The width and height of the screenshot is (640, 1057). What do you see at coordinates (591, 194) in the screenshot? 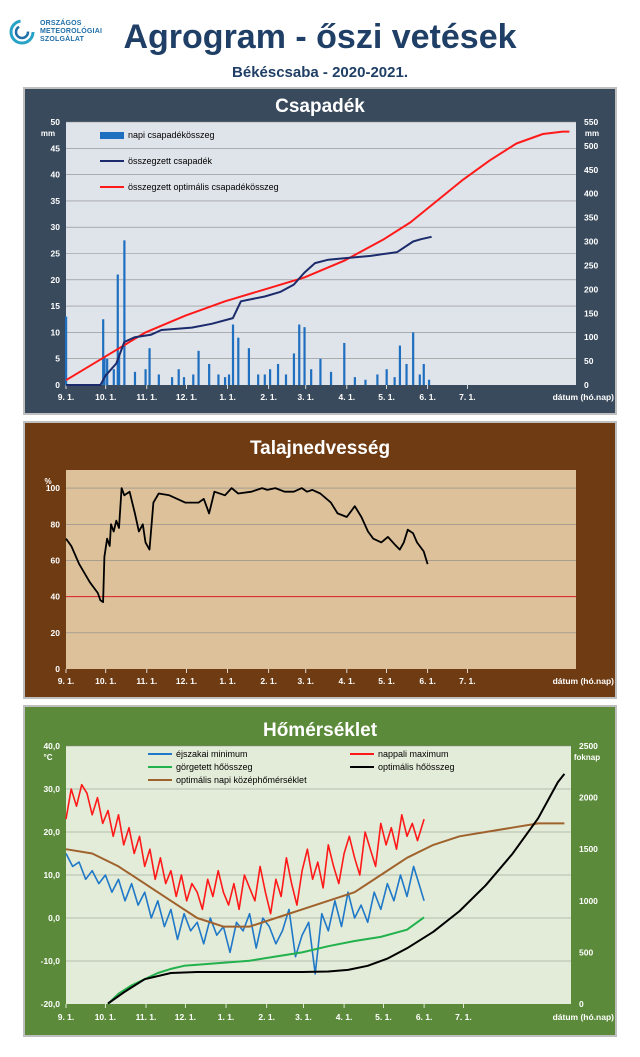
I see `y2-tick-label: 400` at bounding box center [591, 194].